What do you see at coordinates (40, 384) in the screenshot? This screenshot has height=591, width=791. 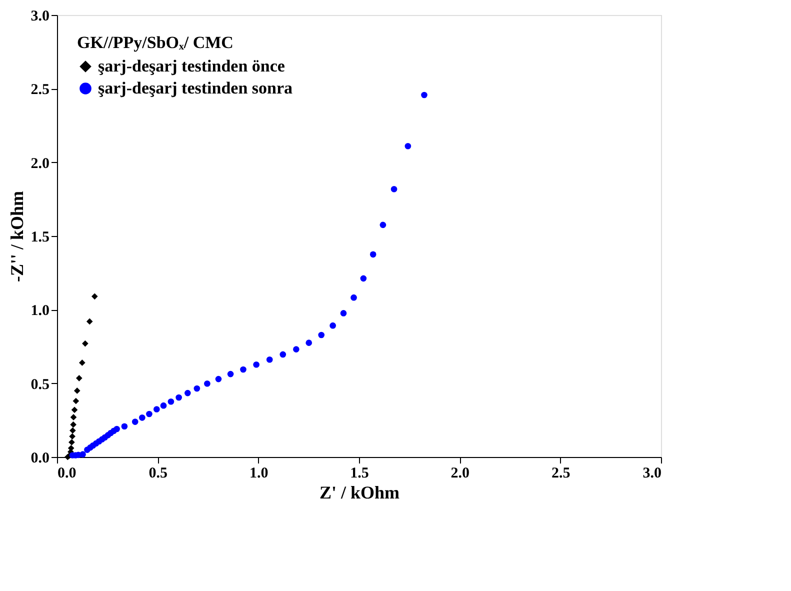 I see `y-tick-label: 0.5` at bounding box center [40, 384].